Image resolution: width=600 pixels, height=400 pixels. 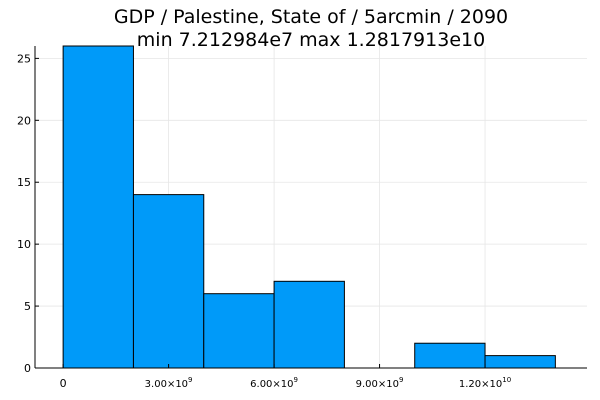 What do you see at coordinates (24, 58) in the screenshot?
I see `y-tick-label: 25` at bounding box center [24, 58].